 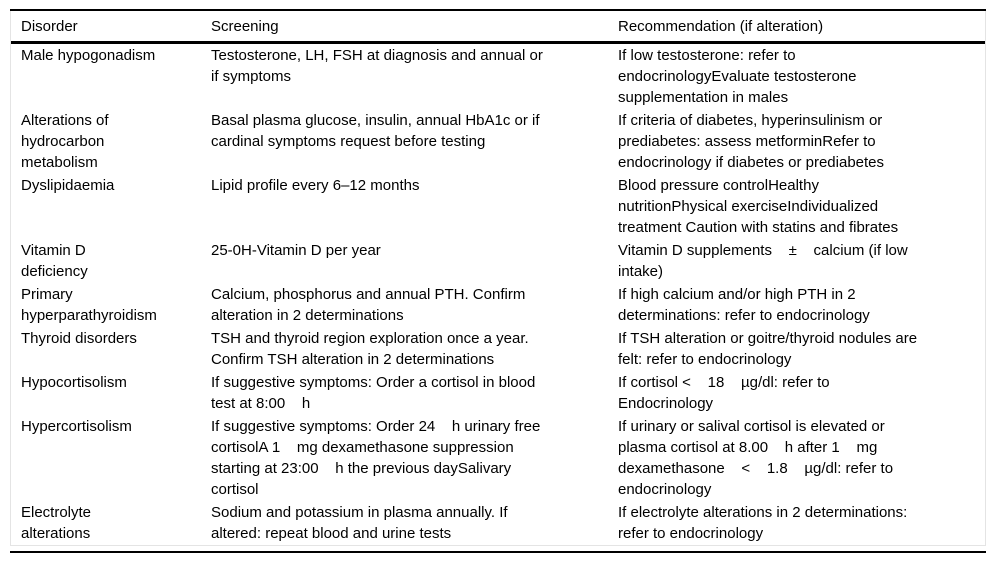 What do you see at coordinates (68, 185) in the screenshot?
I see `cell-disorder: Dyslipidaemia` at bounding box center [68, 185].